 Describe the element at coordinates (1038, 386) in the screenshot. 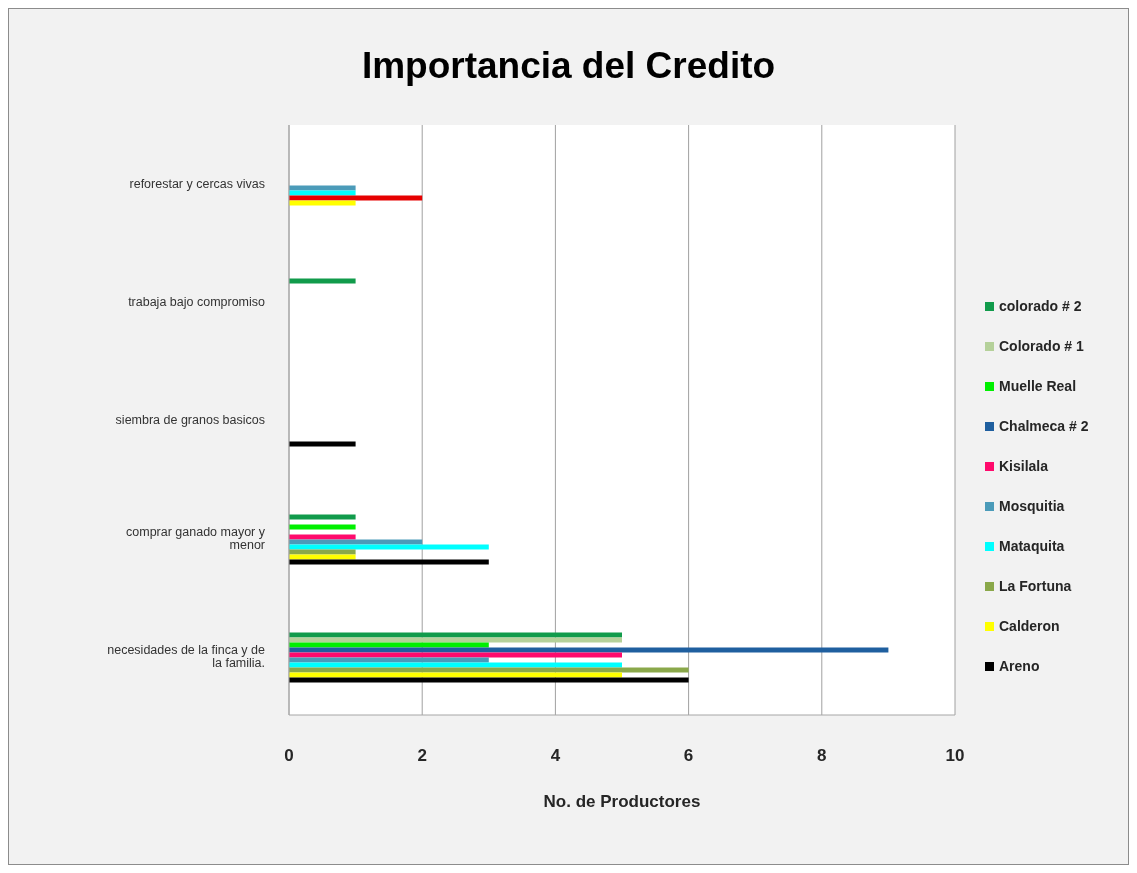

I see `legend-label: Muelle Real` at that location.